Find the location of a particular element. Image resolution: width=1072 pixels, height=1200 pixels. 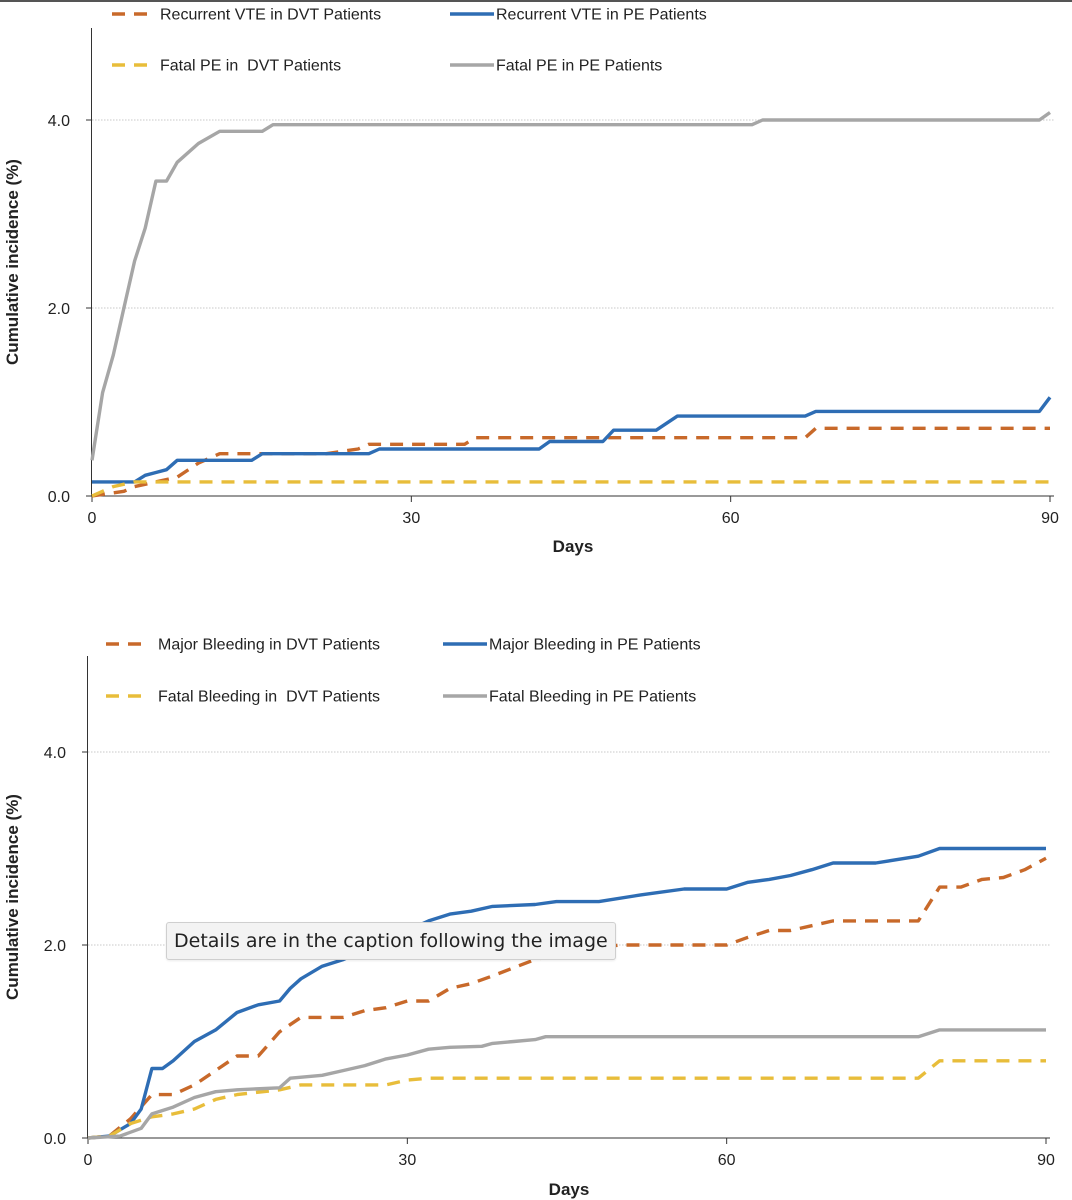

legend-label-4: Fatal PE in PE Patients is located at coordinates (579, 66).